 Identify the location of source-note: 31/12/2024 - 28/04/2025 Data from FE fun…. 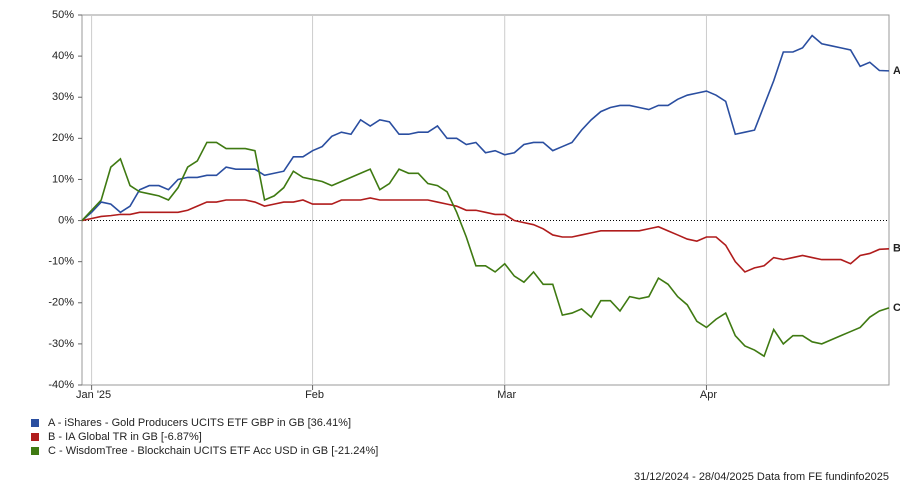
(761, 477).